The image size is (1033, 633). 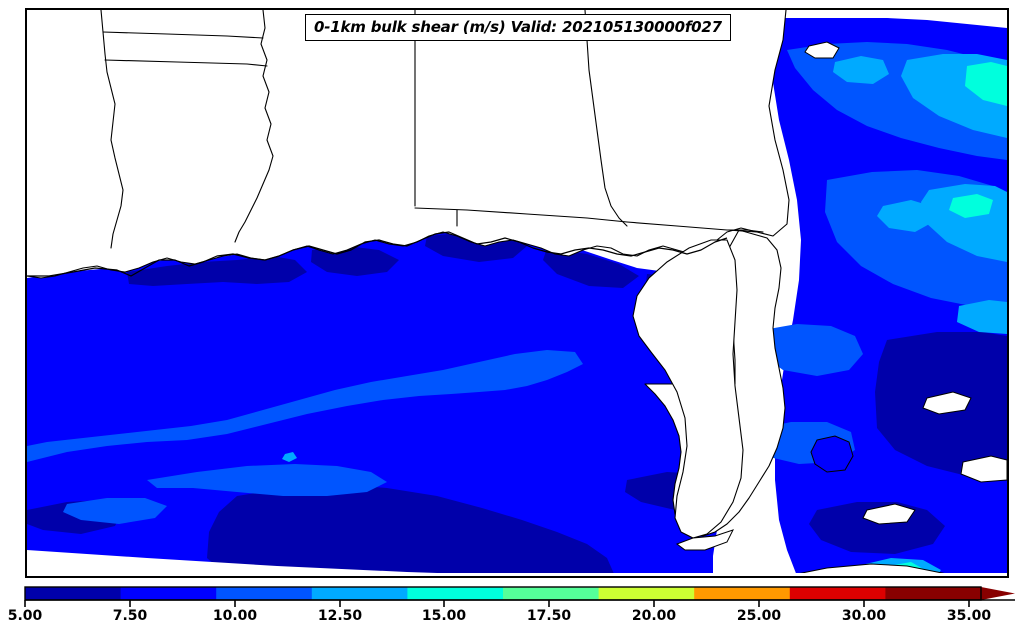 What do you see at coordinates (359, 593) in the screenshot?
I see `colorbar-band-12.50-15.00` at bounding box center [359, 593].